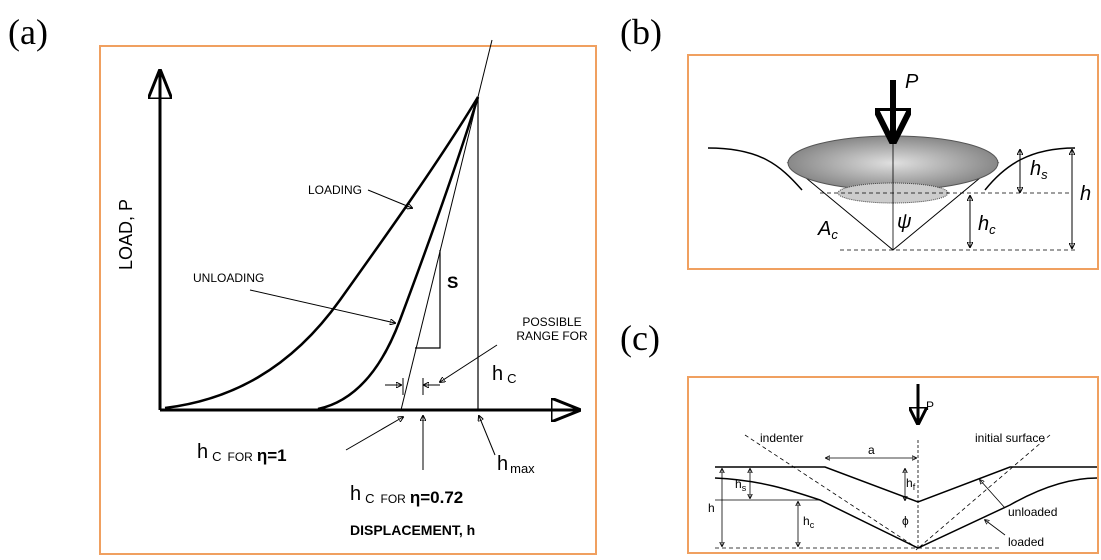 The height and width of the screenshot is (560, 1101). I want to click on x-axis-title: DISPLACEMENT, h, so click(412, 530).